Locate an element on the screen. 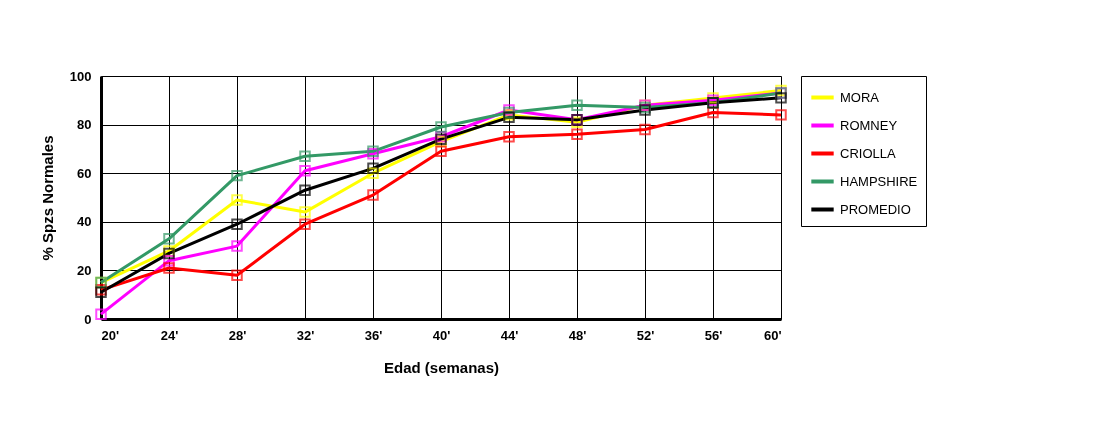  x-tick-label: 44' is located at coordinates (509, 335).